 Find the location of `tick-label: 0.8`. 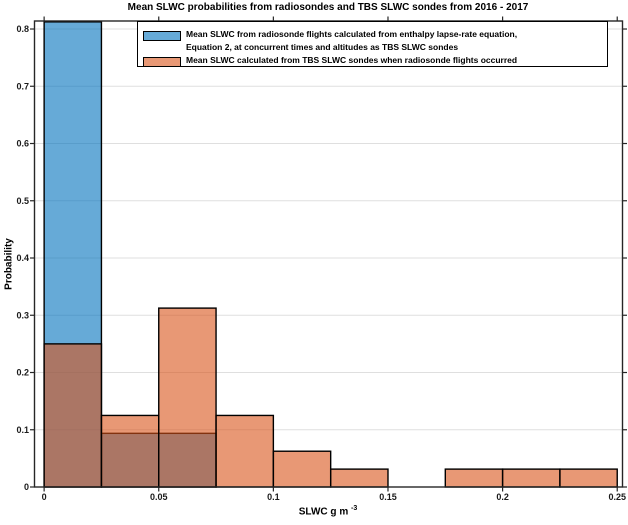

tick-label: 0.8 is located at coordinates (22, 29).